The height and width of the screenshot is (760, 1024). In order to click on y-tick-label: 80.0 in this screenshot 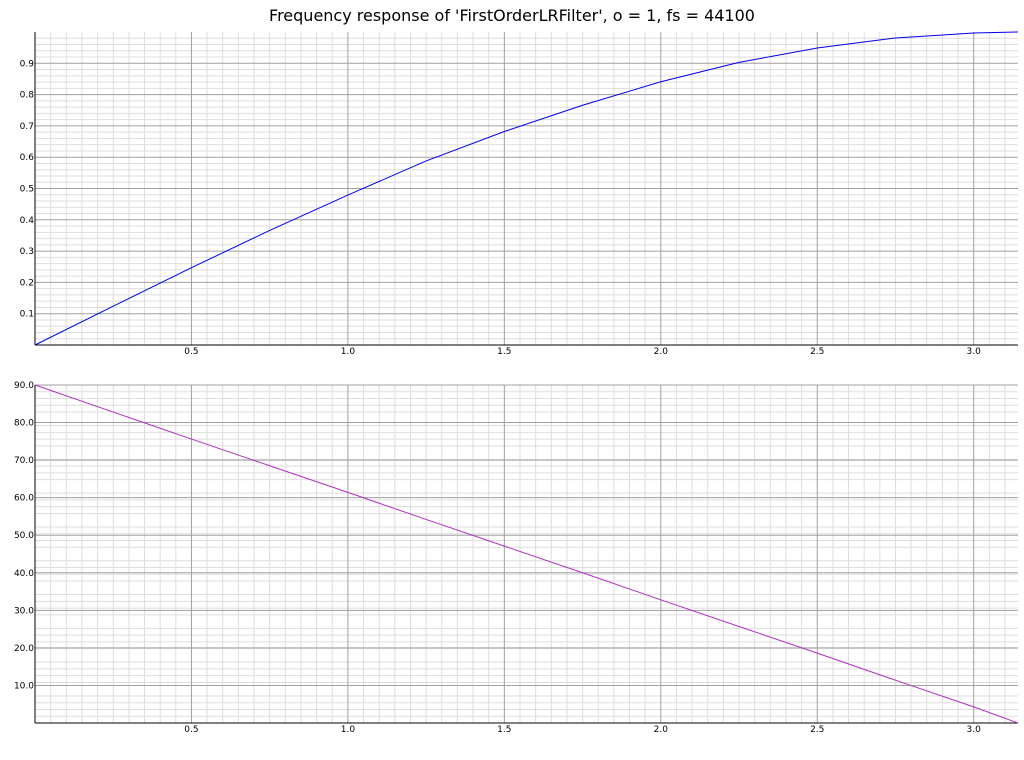, I will do `click(24, 424)`.